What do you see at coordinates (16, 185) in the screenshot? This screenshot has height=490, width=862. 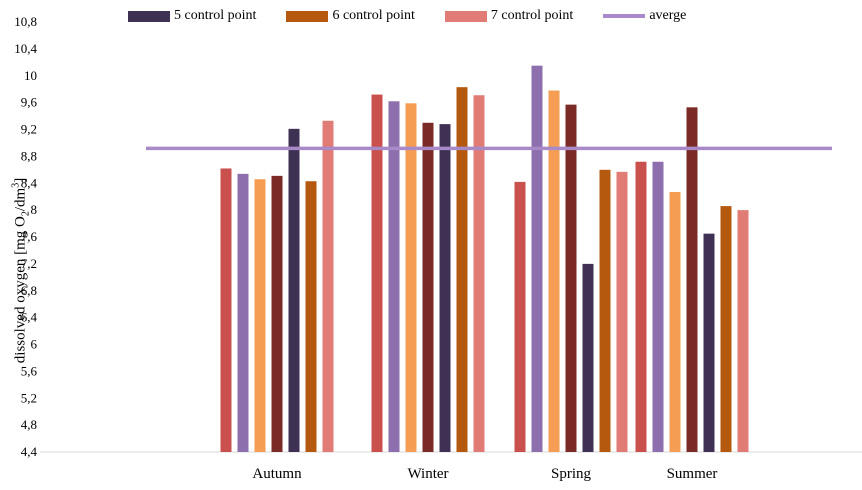 I see `ylabel-part-3: 3` at bounding box center [16, 185].